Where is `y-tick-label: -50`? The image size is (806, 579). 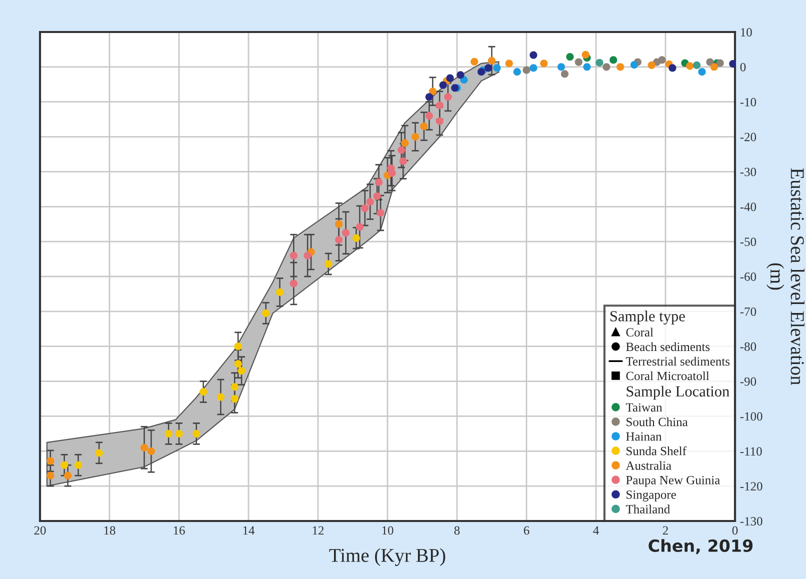
y-tick-label: -50 is located at coordinates (748, 242).